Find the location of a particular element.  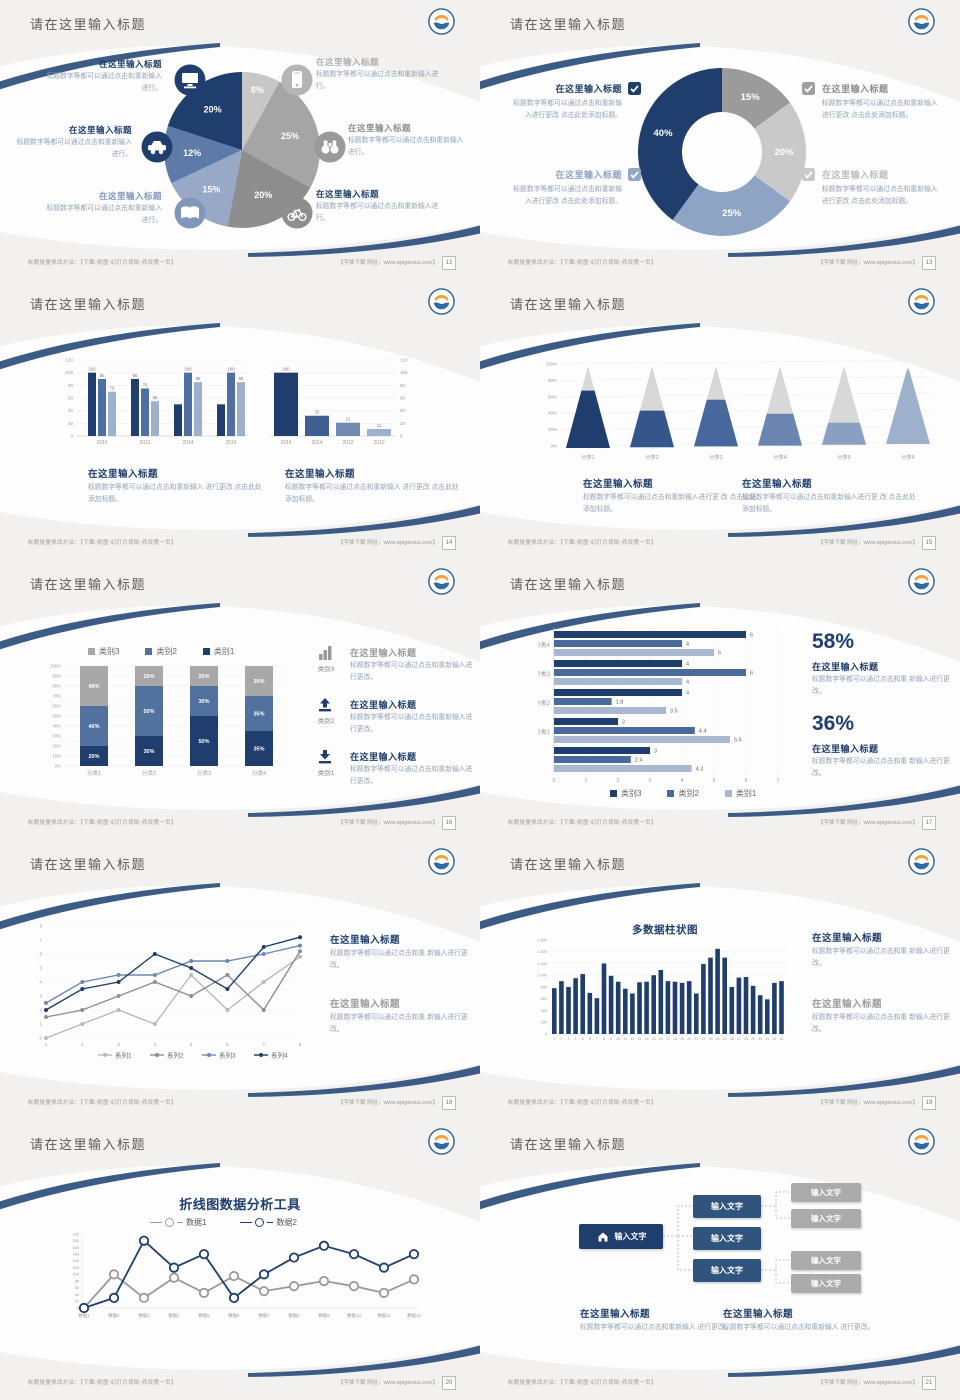

svg-text: 2014 is located at coordinates (187, 443).